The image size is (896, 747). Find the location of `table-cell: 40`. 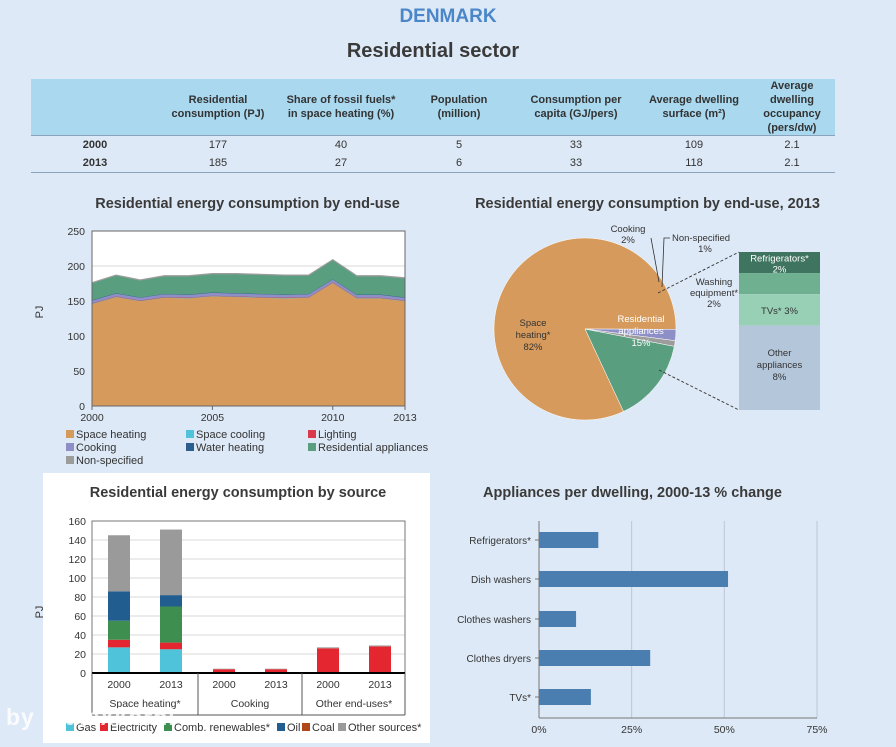

table-cell: 40 is located at coordinates (341, 144).